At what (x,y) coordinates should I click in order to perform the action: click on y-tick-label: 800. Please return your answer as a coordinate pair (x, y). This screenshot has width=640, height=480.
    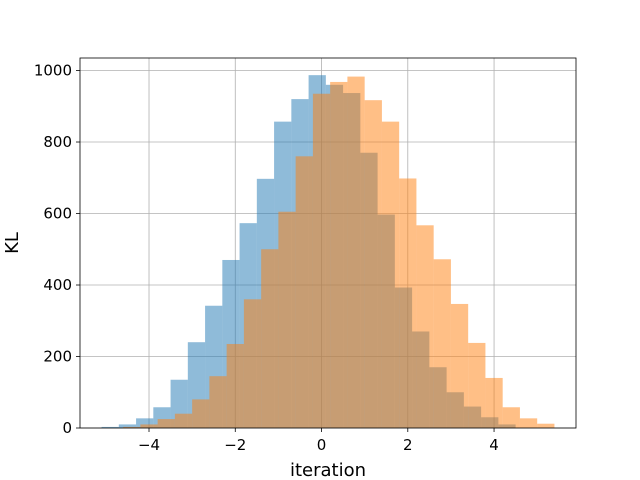
    Looking at the image, I should click on (57, 142).